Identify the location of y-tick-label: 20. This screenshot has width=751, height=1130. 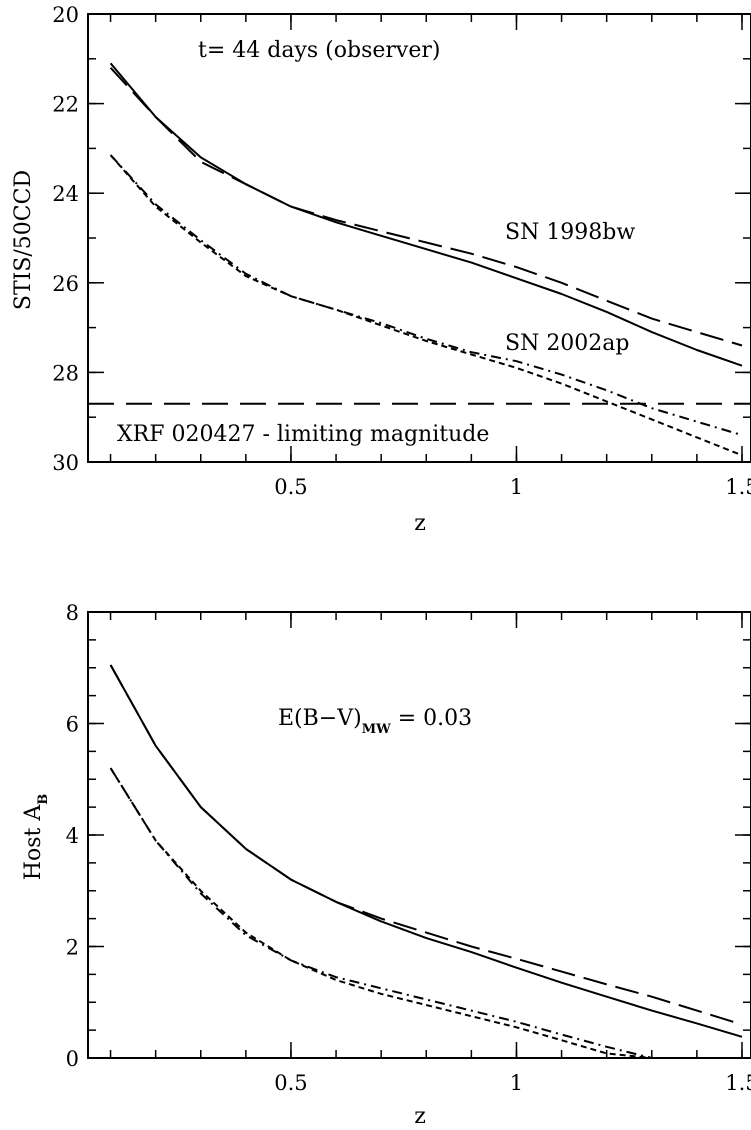
(65, 15).